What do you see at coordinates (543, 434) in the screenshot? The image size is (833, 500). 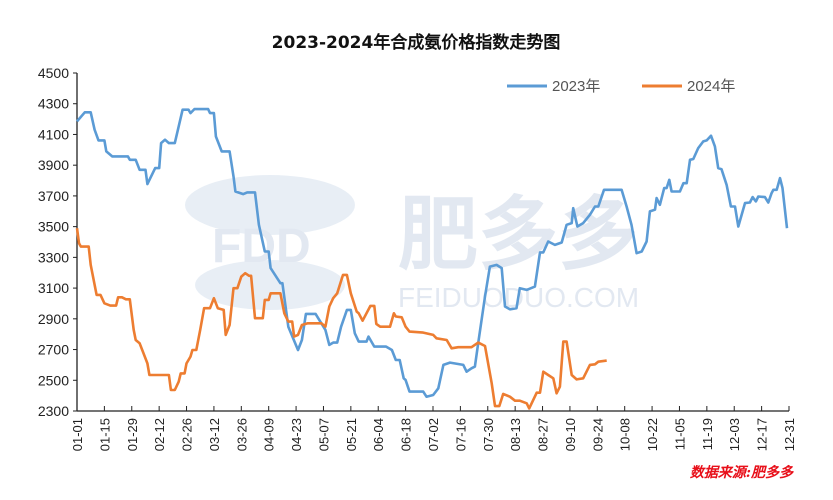 I see `x-tick-label: 08-27` at bounding box center [543, 434].